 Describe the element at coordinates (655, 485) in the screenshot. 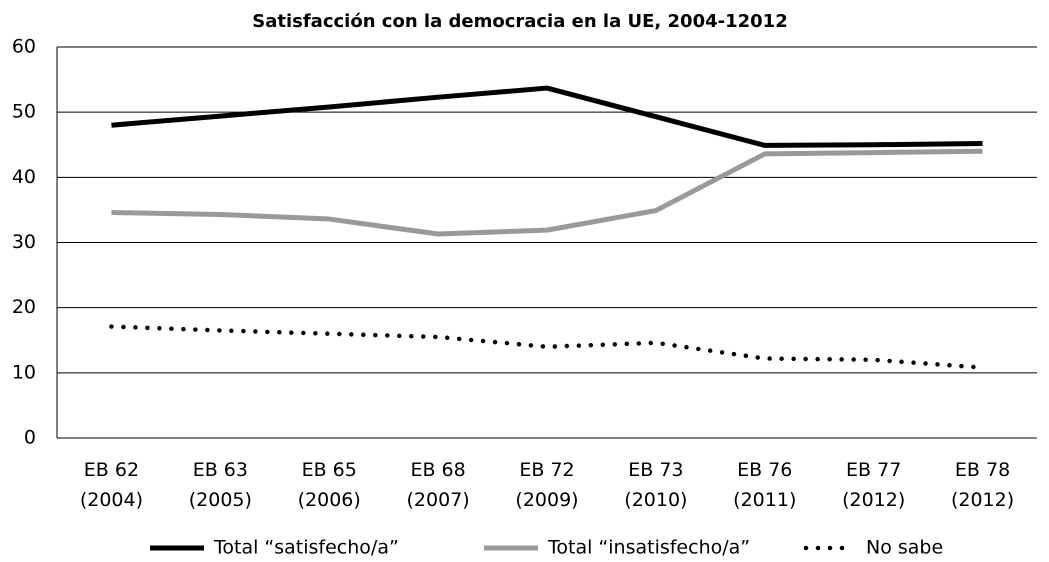

I see `x-tick-label: EB 73 (2010)` at that location.